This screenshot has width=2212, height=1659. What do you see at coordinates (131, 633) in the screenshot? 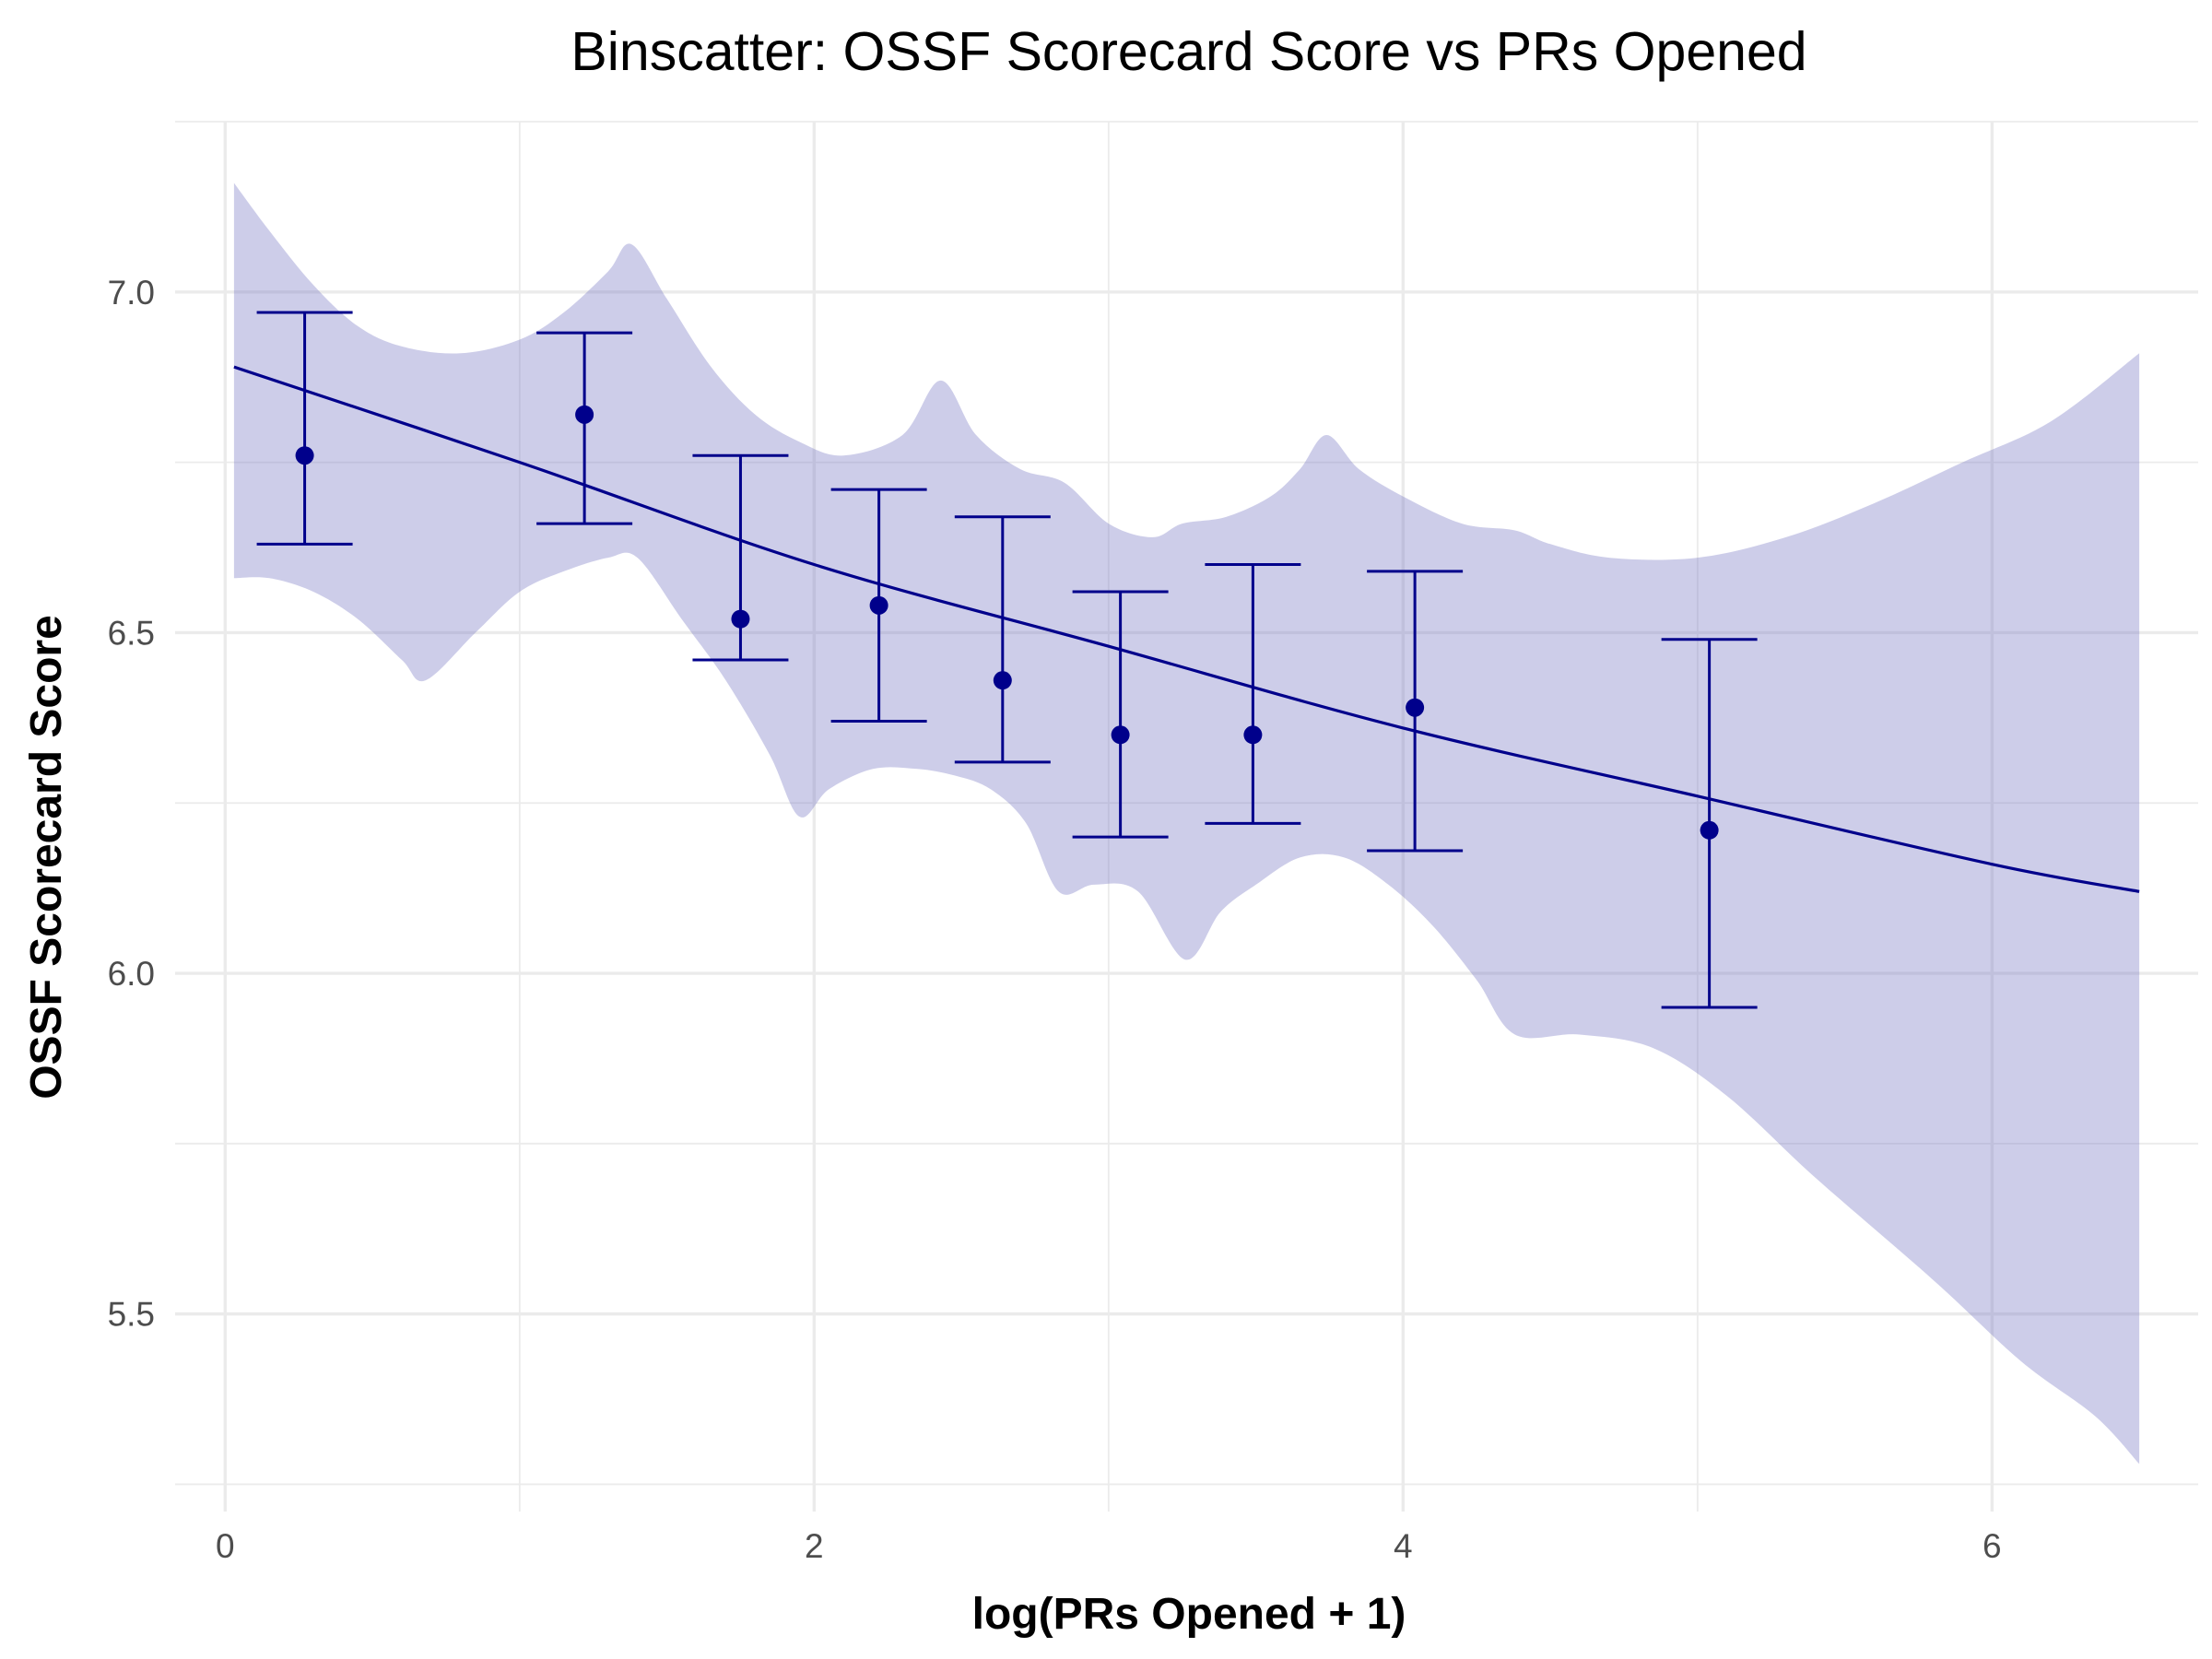
I see `y-tick-label: 6.5` at bounding box center [131, 633].